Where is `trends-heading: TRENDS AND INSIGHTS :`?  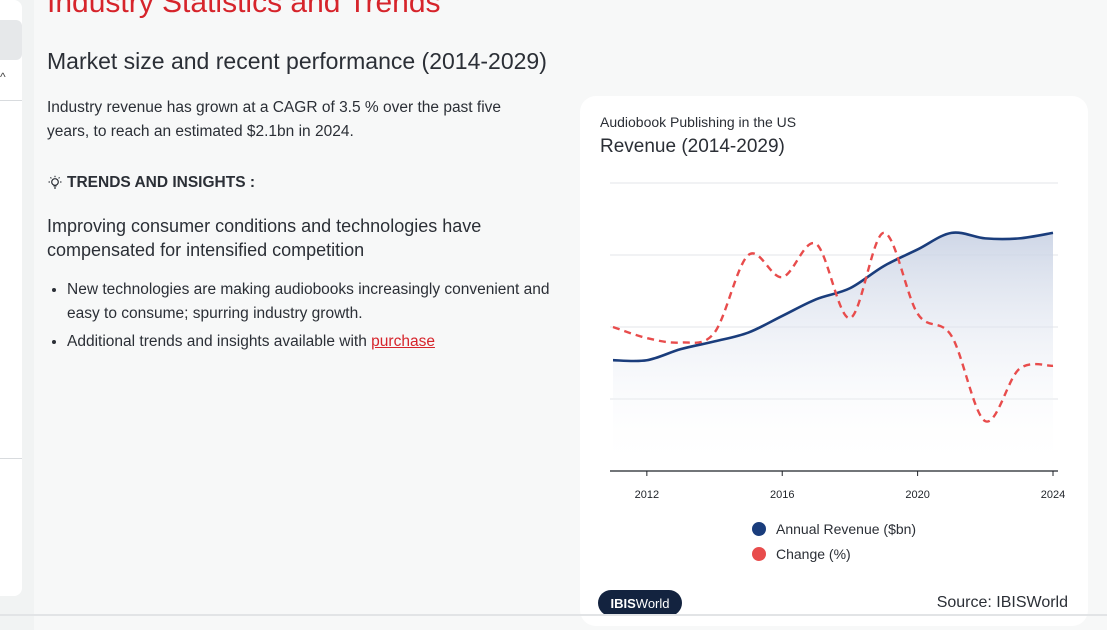
trends-heading: TRENDS AND INSIGHTS : is located at coordinates (151, 183).